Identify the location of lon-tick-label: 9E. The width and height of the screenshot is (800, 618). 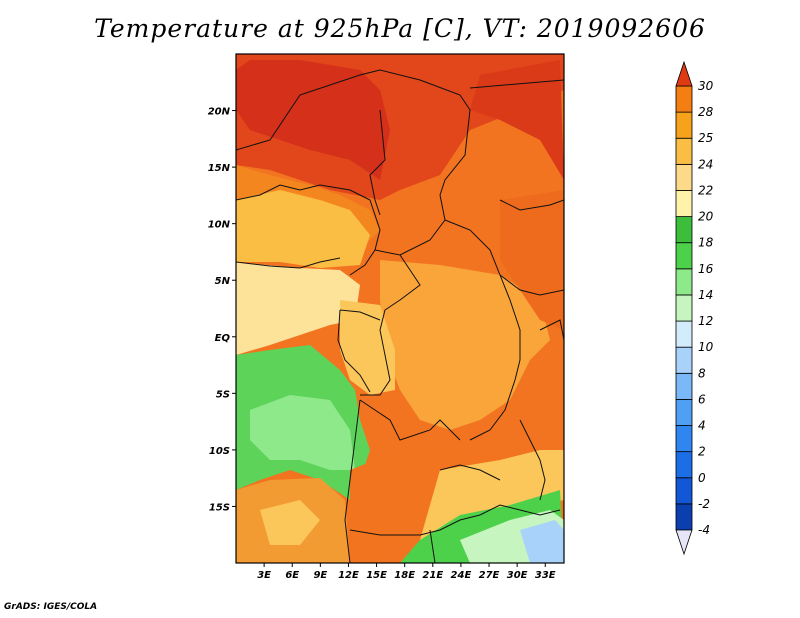
(320, 575).